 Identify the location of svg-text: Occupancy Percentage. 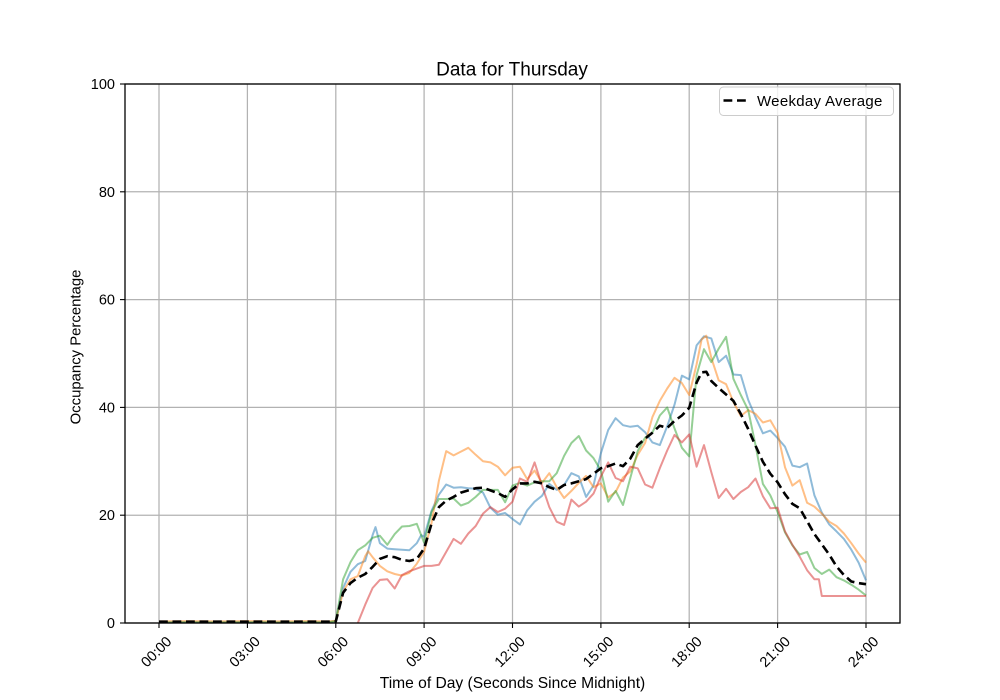
(77, 347).